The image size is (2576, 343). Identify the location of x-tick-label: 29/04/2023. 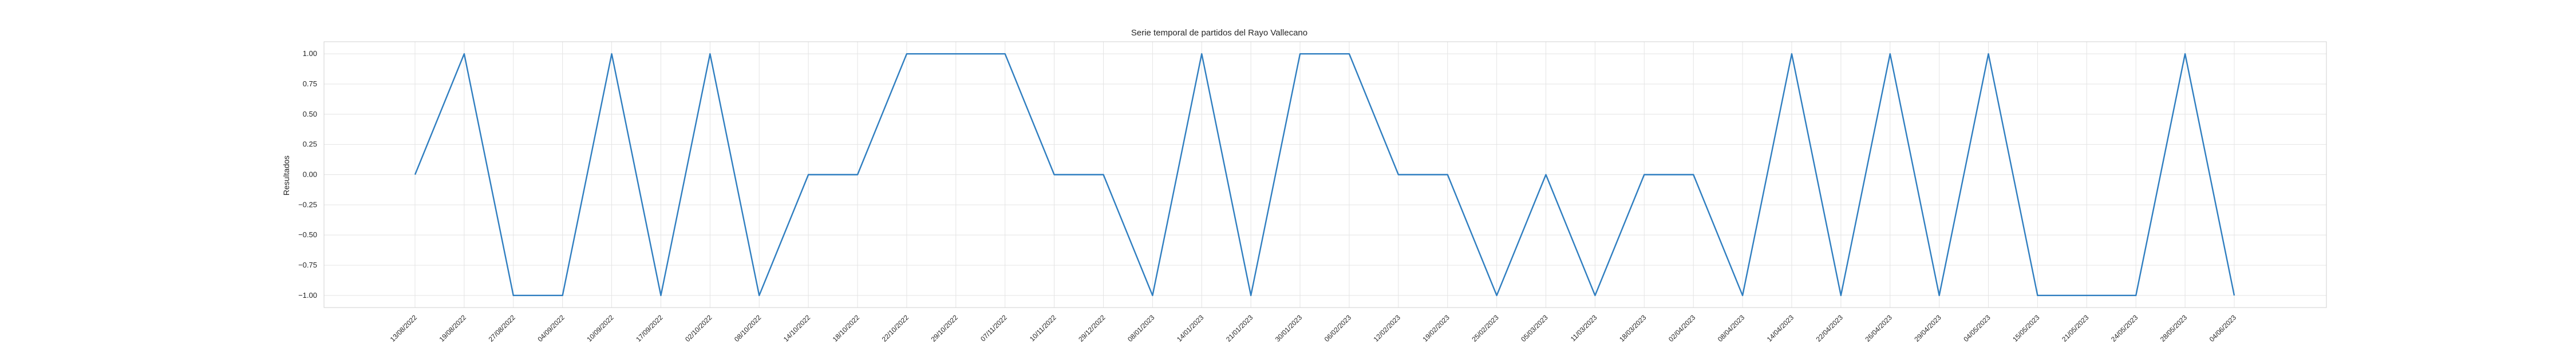
(1928, 328).